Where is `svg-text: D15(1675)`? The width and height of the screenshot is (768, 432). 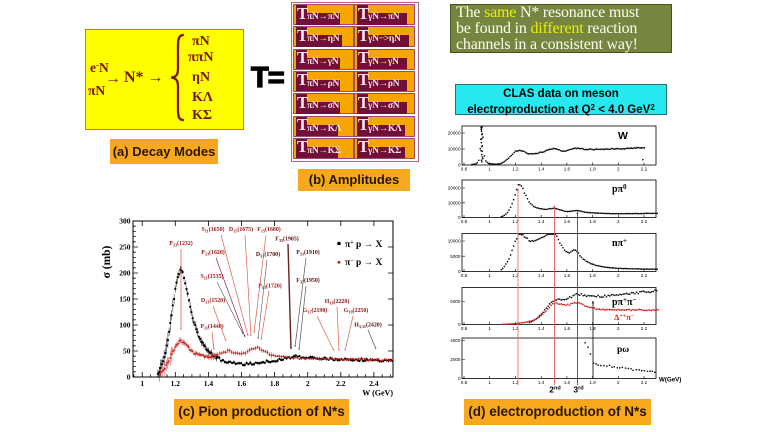
svg-text: D15(1675) is located at coordinates (241, 229).